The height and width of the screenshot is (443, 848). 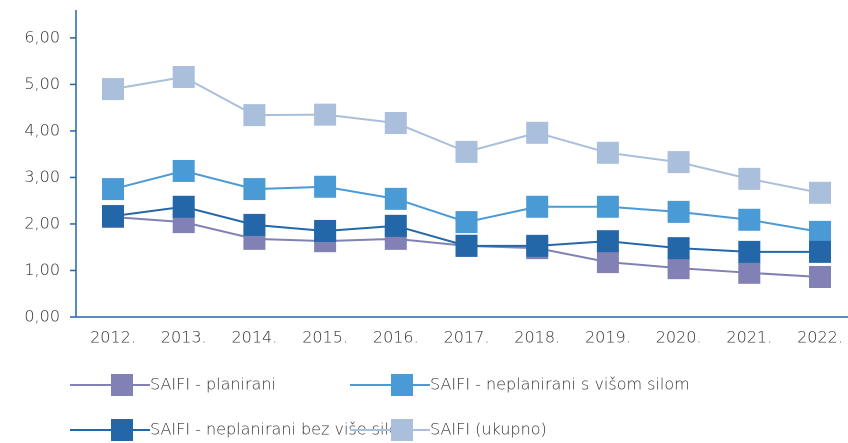 I want to click on x-tick-label: 2018., so click(x=537, y=337).